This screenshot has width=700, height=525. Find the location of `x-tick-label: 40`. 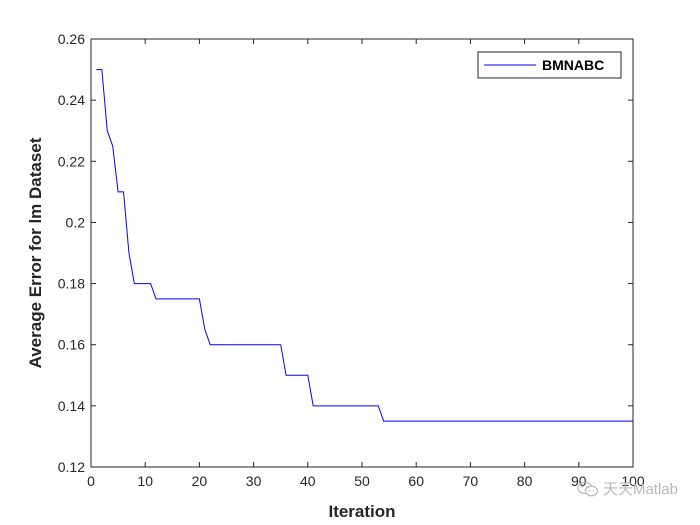

x-tick-label: 40 is located at coordinates (308, 481).